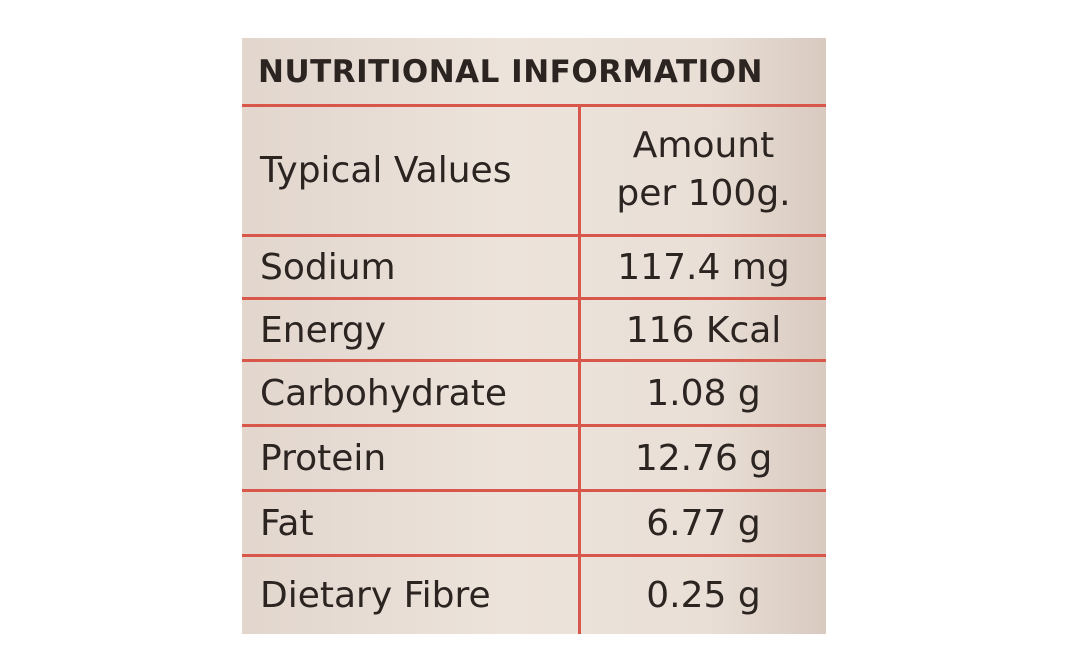 Image resolution: width=1068 pixels, height=671 pixels. Describe the element at coordinates (703, 267) in the screenshot. I see `nutrient-amount: 117.4 mg` at that location.